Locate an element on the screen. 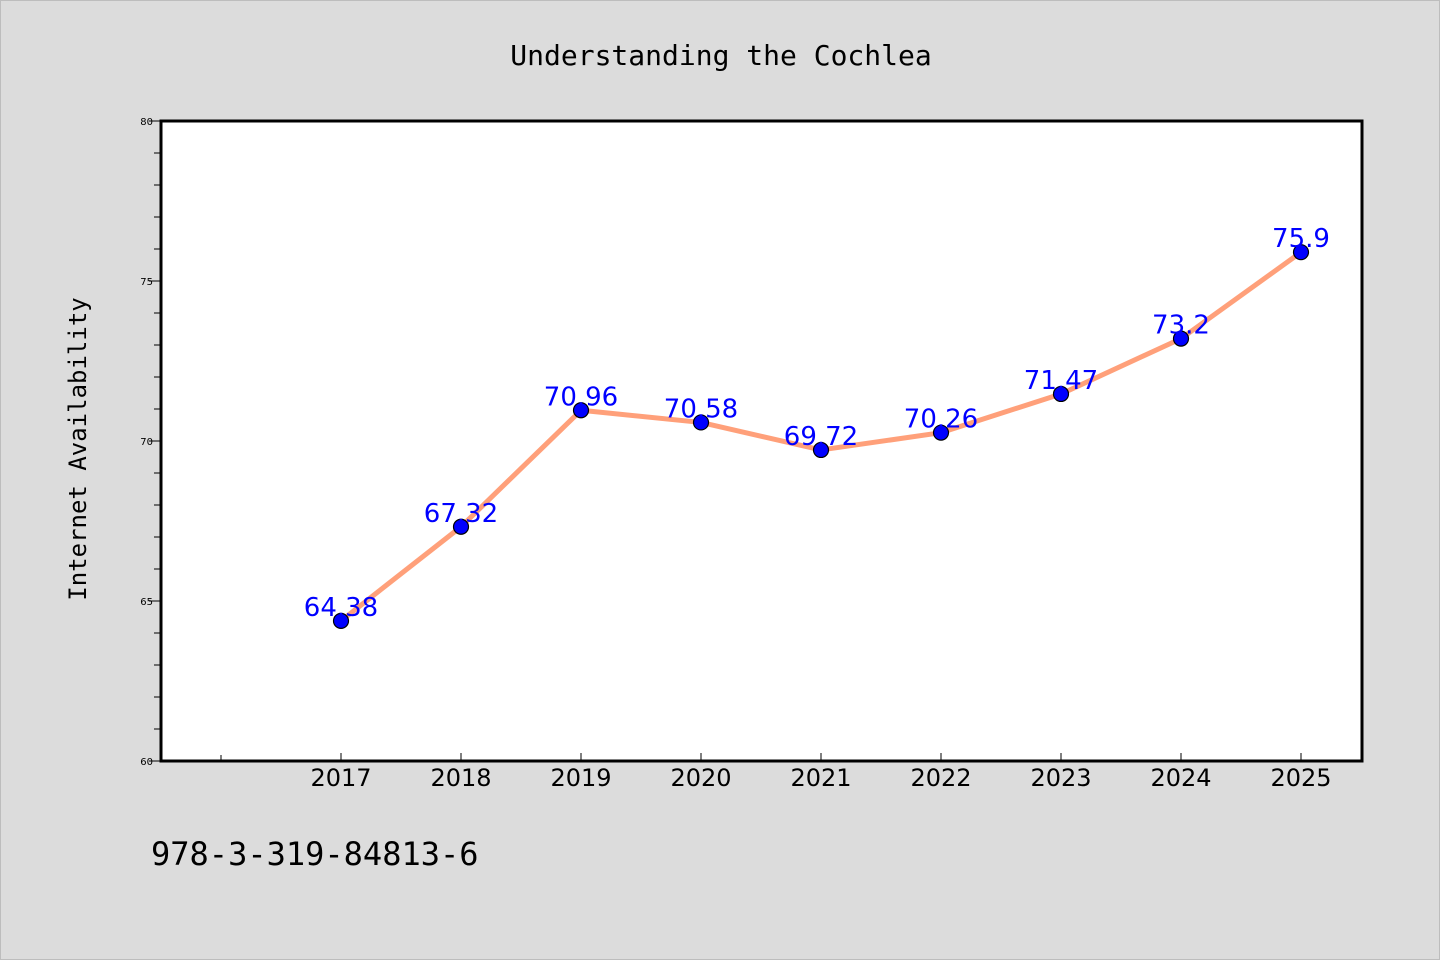  x-tick-label: 2022 is located at coordinates (940, 778).